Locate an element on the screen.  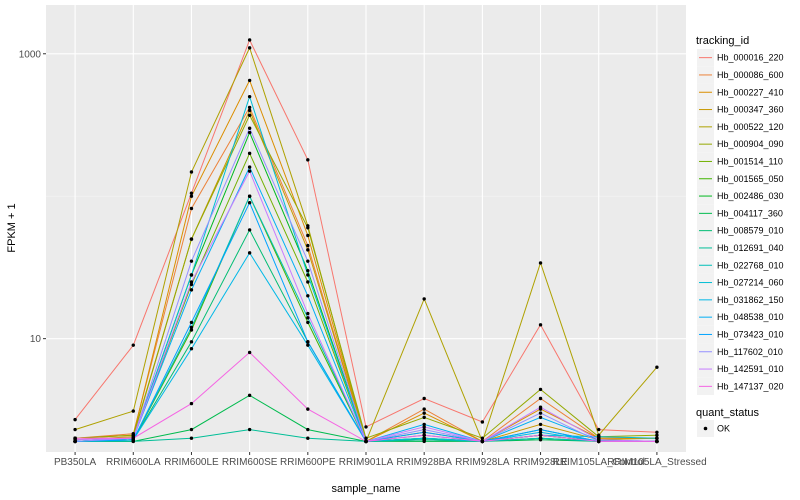
x-tick-label: RRIM105LA_Control is located at coordinates (599, 462).